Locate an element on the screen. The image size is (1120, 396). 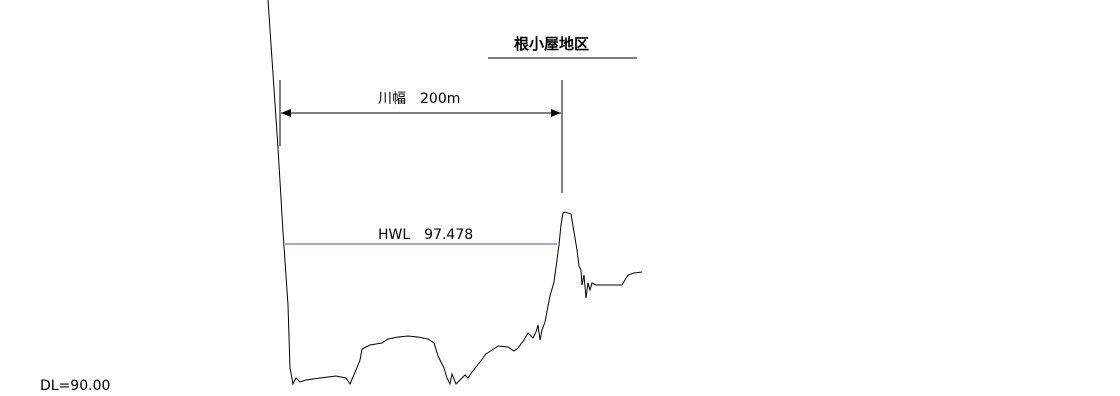
datum-label: DL=90.00 is located at coordinates (75, 386).